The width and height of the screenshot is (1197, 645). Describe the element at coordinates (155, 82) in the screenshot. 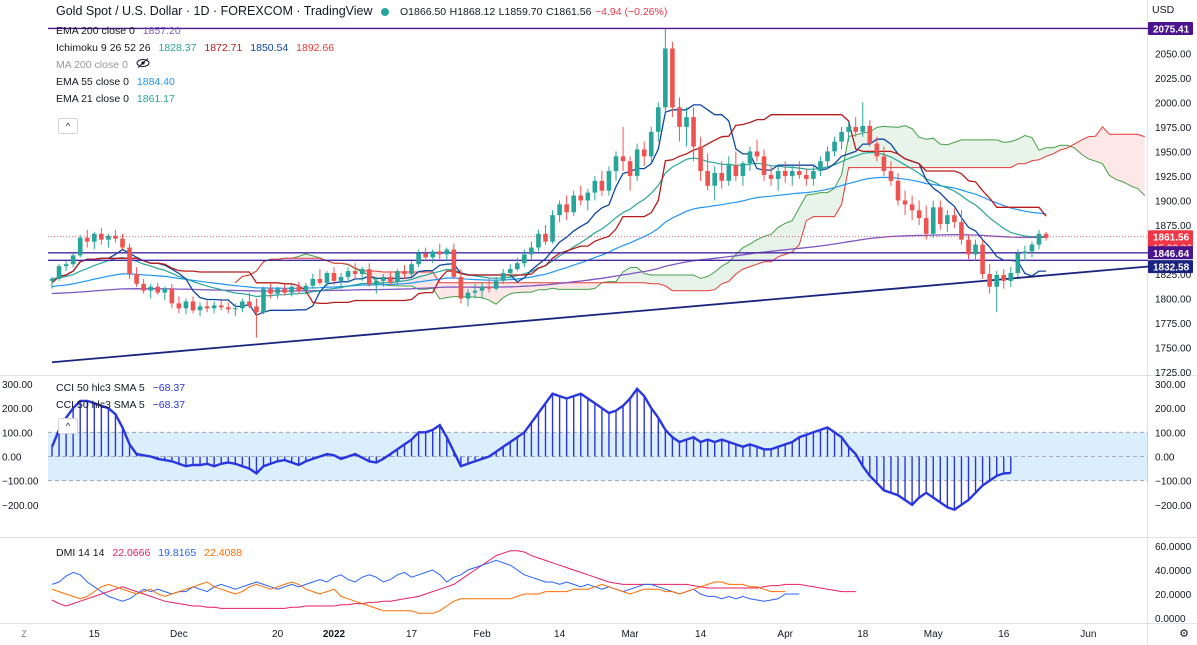

I see `legend-ema55-value: 1884.40` at that location.